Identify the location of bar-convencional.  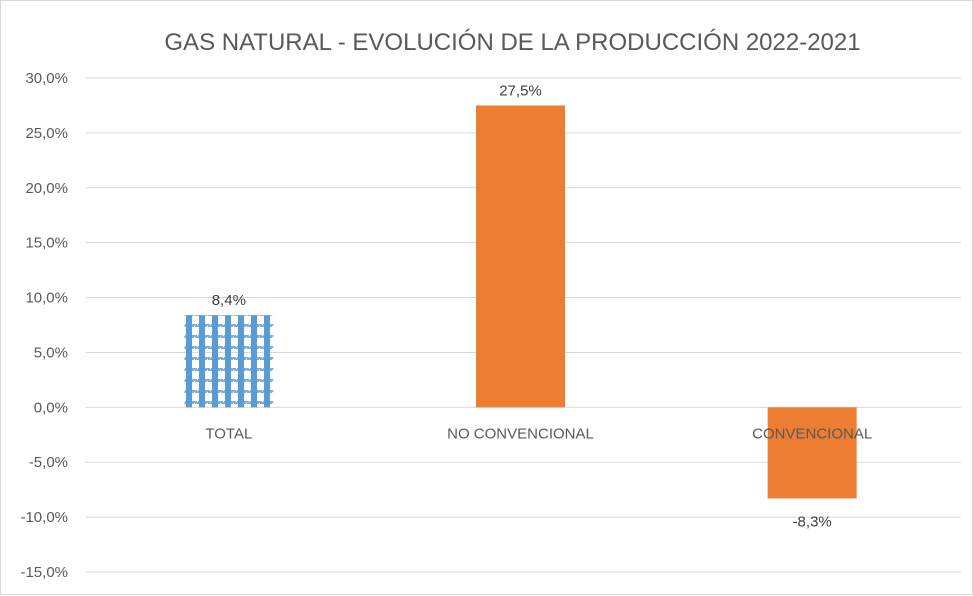
(812, 453).